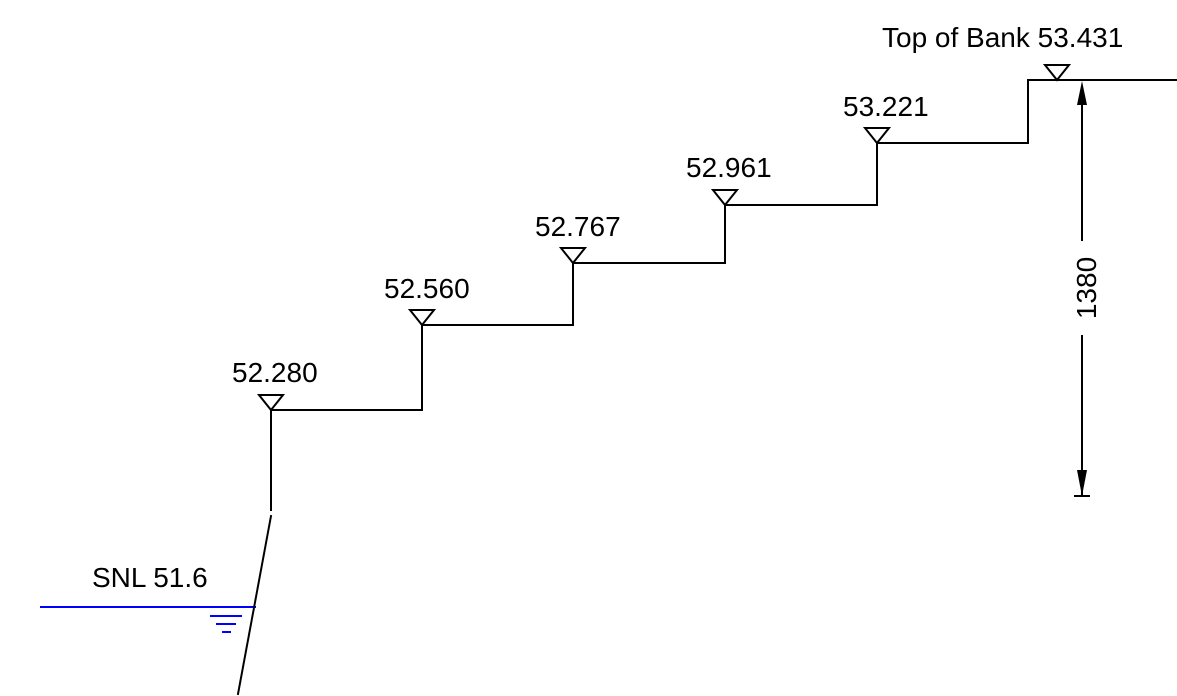 The height and width of the screenshot is (696, 1177). I want to click on bank-slope-line, so click(254, 605).